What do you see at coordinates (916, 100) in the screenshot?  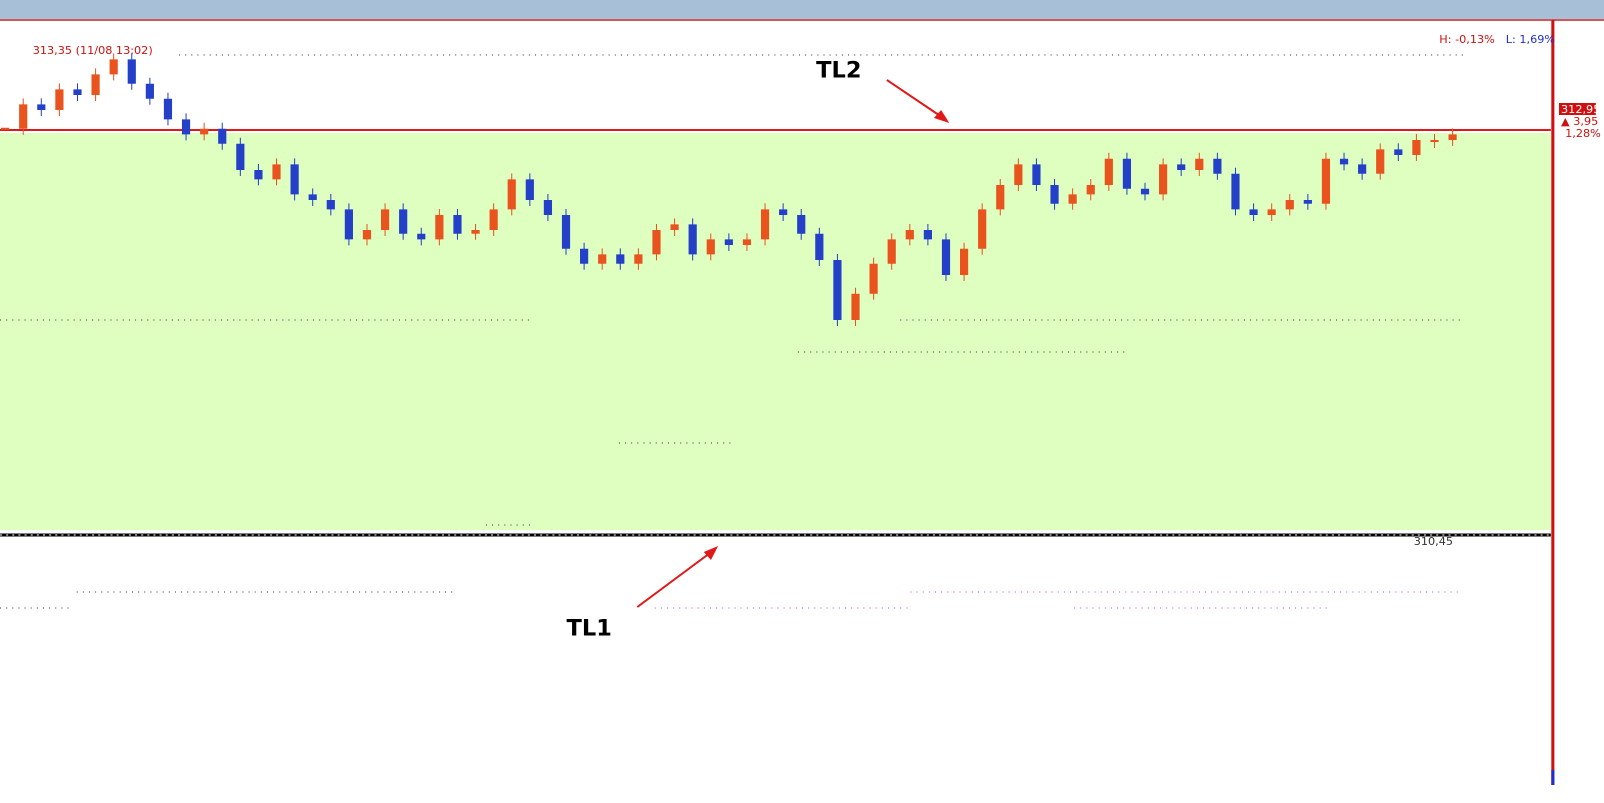 I see `tl2-arrow` at bounding box center [916, 100].